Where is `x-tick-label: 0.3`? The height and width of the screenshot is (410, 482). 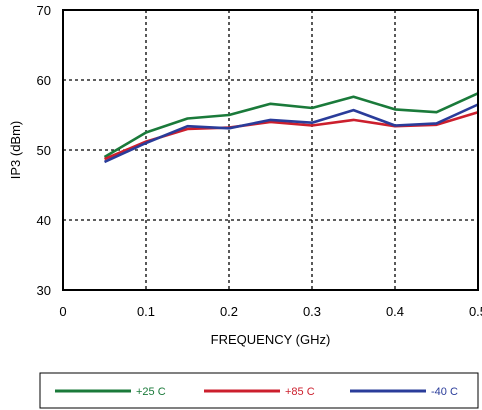
x-tick-label: 0.3 is located at coordinates (312, 311).